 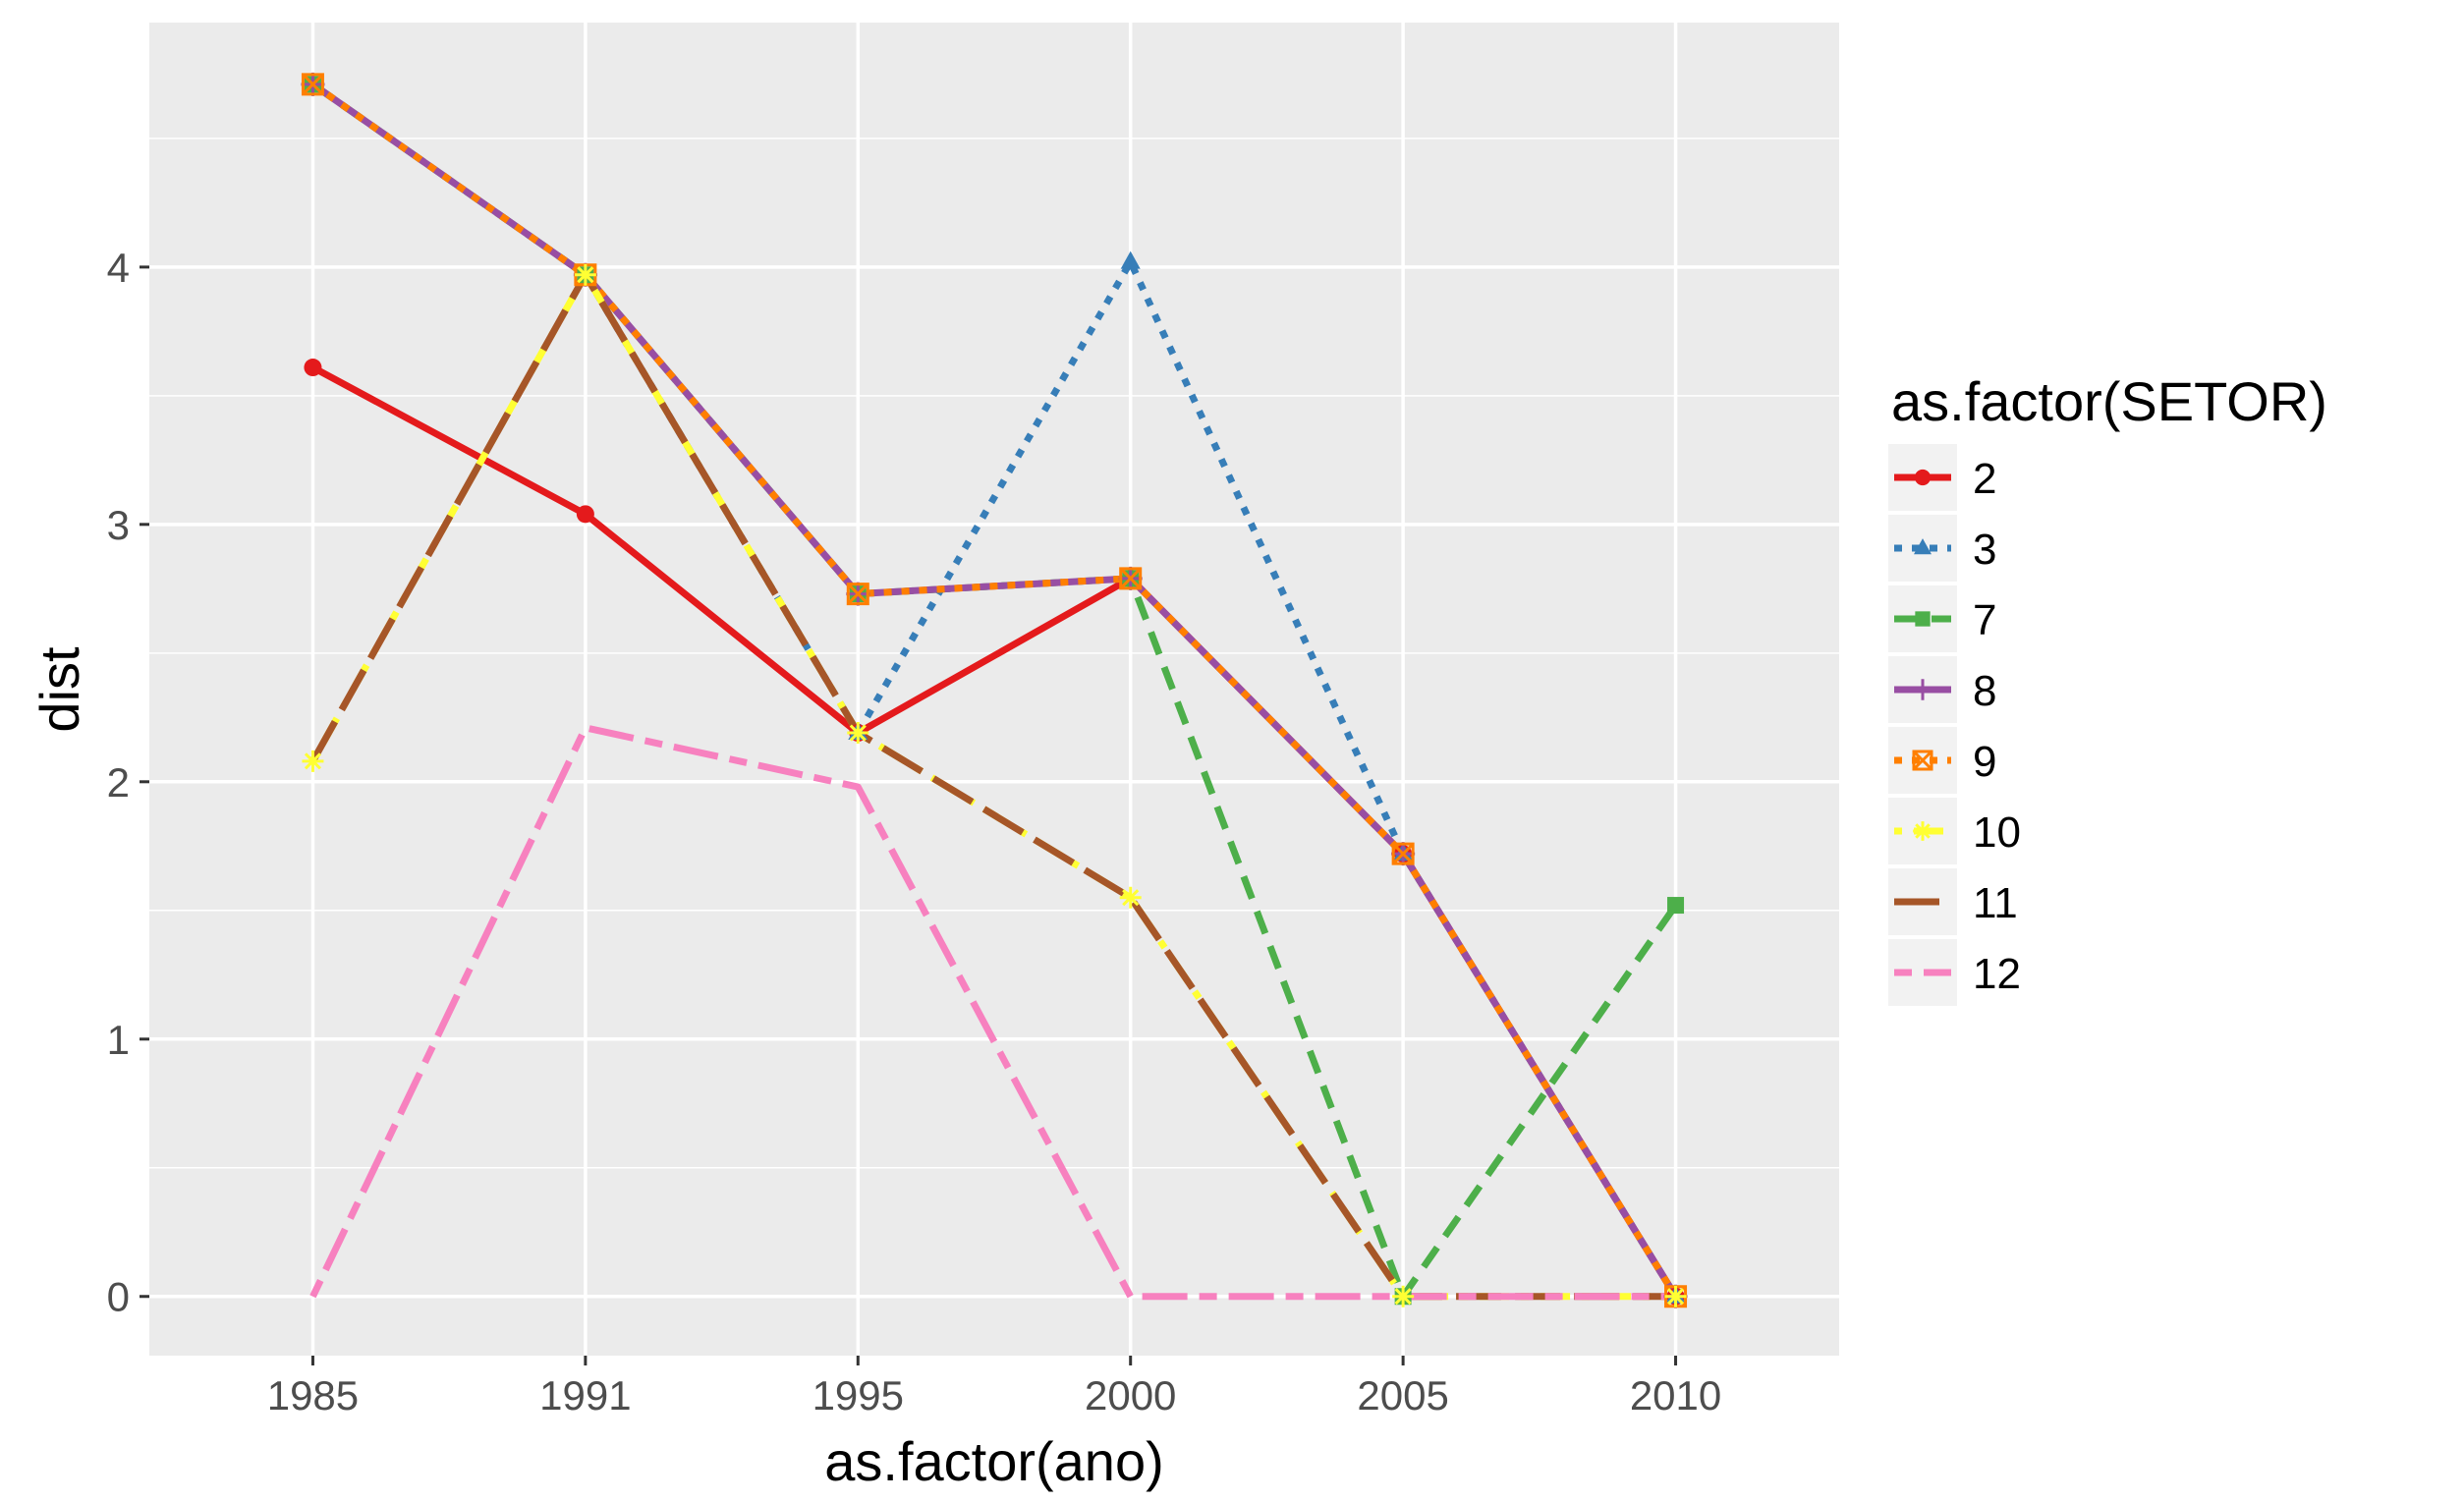 I want to click on x-tick-label: 1991, so click(x=585, y=1395).